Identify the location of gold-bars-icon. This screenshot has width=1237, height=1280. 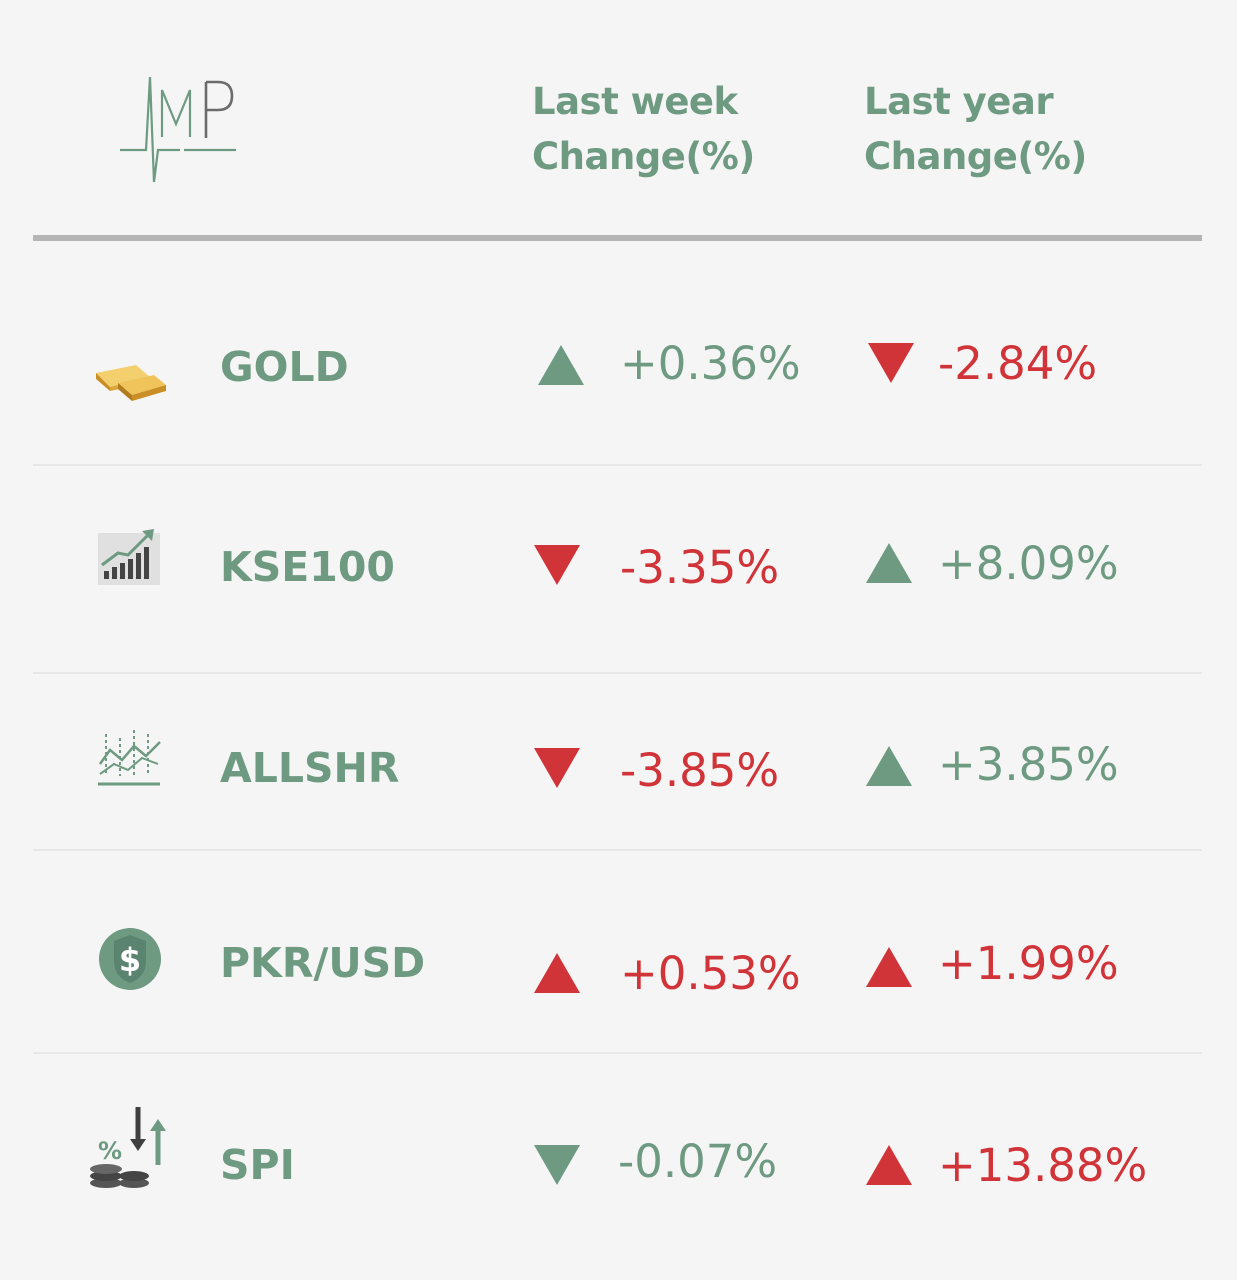
(128, 365).